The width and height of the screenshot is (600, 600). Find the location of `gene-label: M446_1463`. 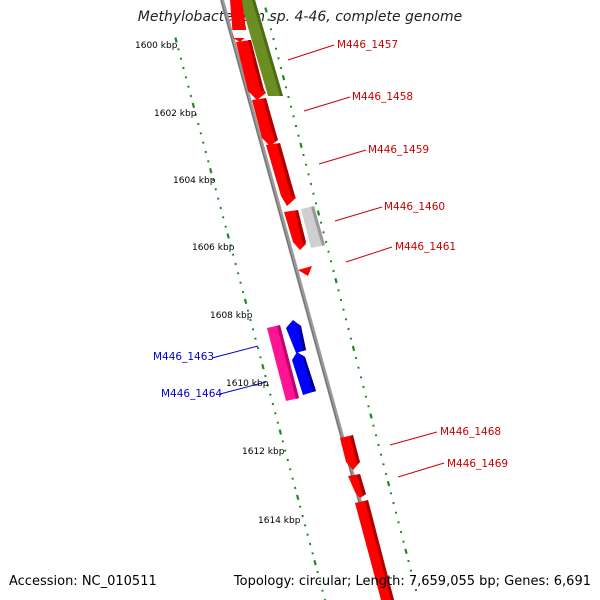

gene-label: M446_1463 is located at coordinates (183, 357).